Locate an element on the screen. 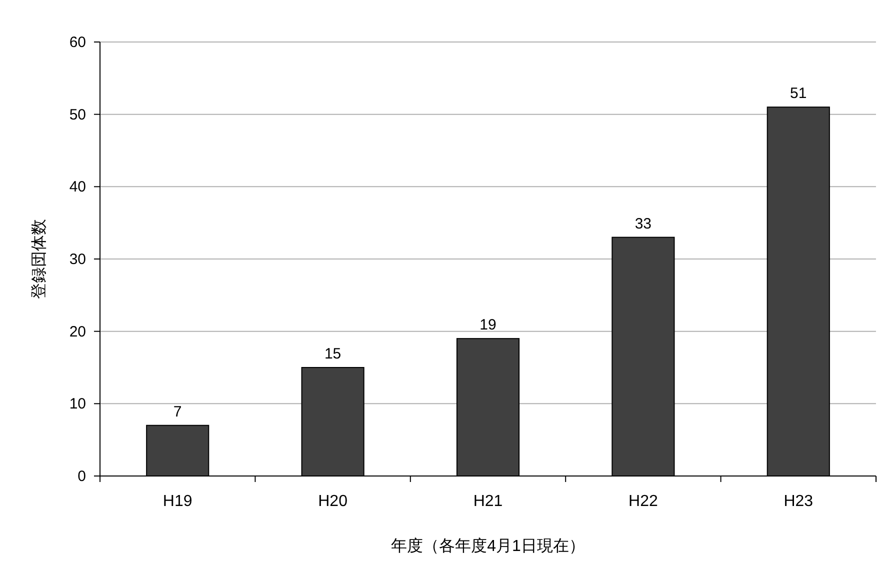 The image size is (877, 565). x-tick-label: H21 is located at coordinates (488, 501).